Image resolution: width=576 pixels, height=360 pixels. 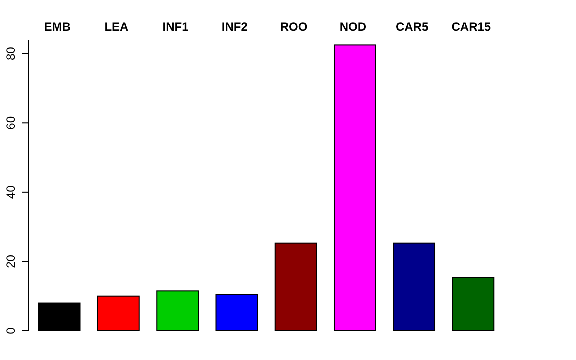 What do you see at coordinates (11, 123) in the screenshot?
I see `y-tick-label: 60` at bounding box center [11, 123].